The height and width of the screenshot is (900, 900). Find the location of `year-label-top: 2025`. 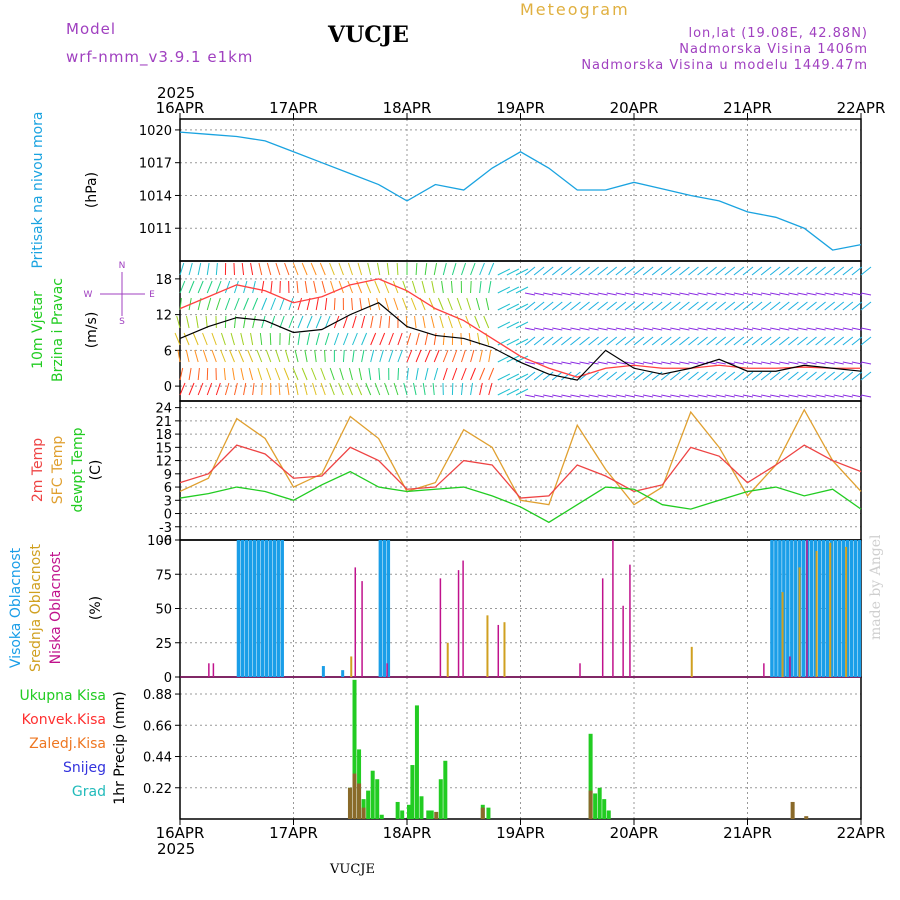

year-label-top: 2025 is located at coordinates (176, 93).